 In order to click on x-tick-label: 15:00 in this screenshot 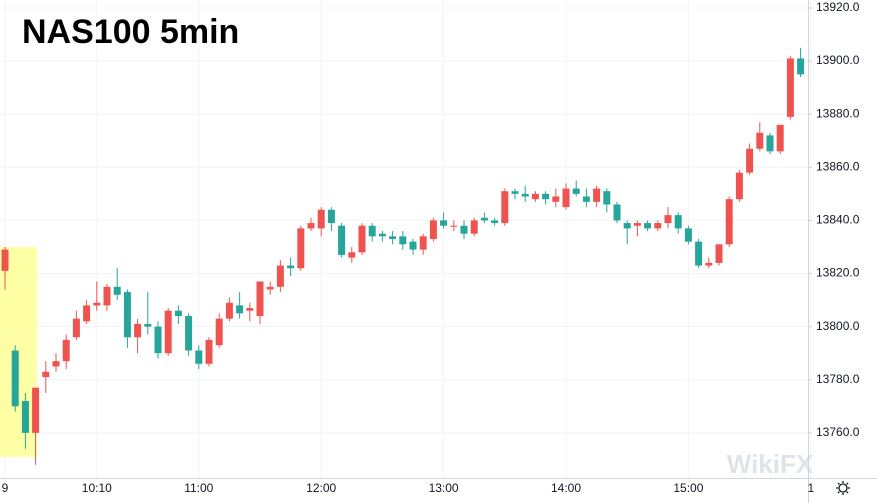, I will do `click(688, 488)`.